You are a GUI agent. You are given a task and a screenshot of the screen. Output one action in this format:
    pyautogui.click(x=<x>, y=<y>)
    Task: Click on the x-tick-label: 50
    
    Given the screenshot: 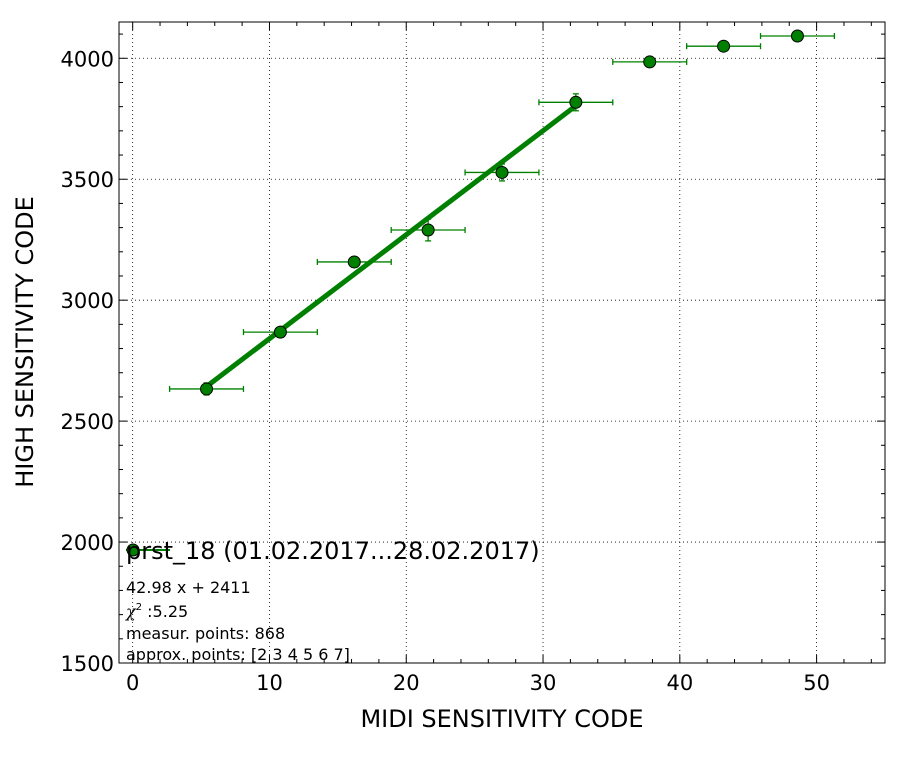 What is the action you would take?
    pyautogui.click(x=816, y=683)
    